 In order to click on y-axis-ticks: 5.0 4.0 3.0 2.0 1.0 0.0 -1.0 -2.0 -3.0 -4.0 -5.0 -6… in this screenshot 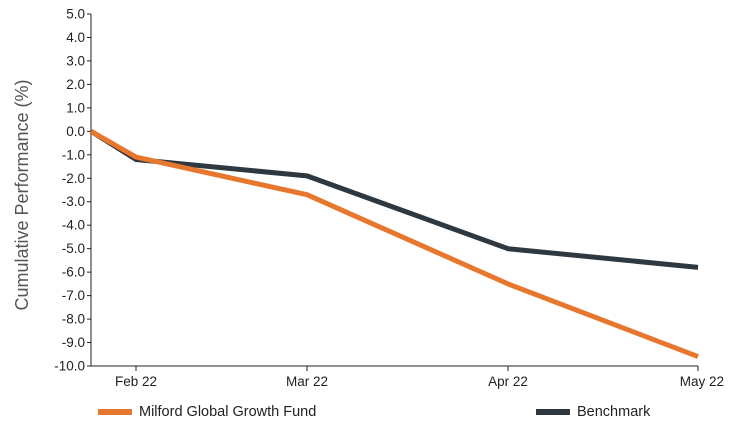, I will do `click(72, 190)`.